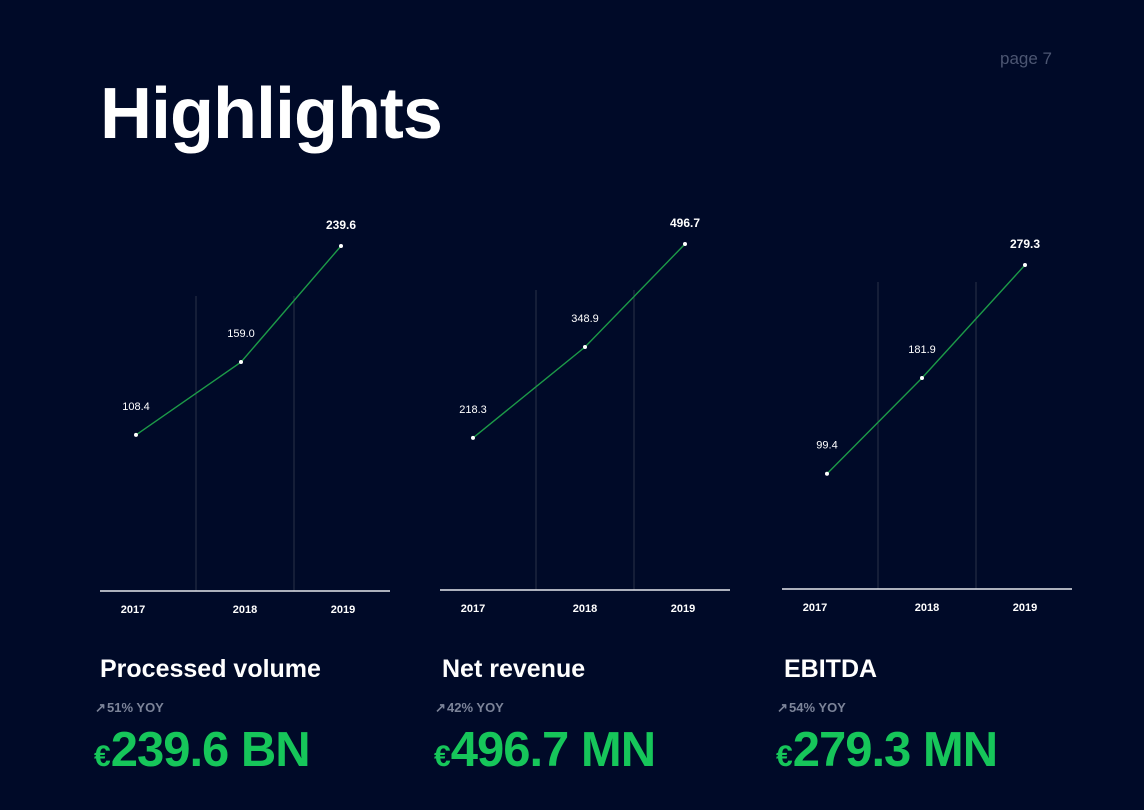 The height and width of the screenshot is (810, 1144). I want to click on metric-amount: 496.7 MN, so click(553, 750).